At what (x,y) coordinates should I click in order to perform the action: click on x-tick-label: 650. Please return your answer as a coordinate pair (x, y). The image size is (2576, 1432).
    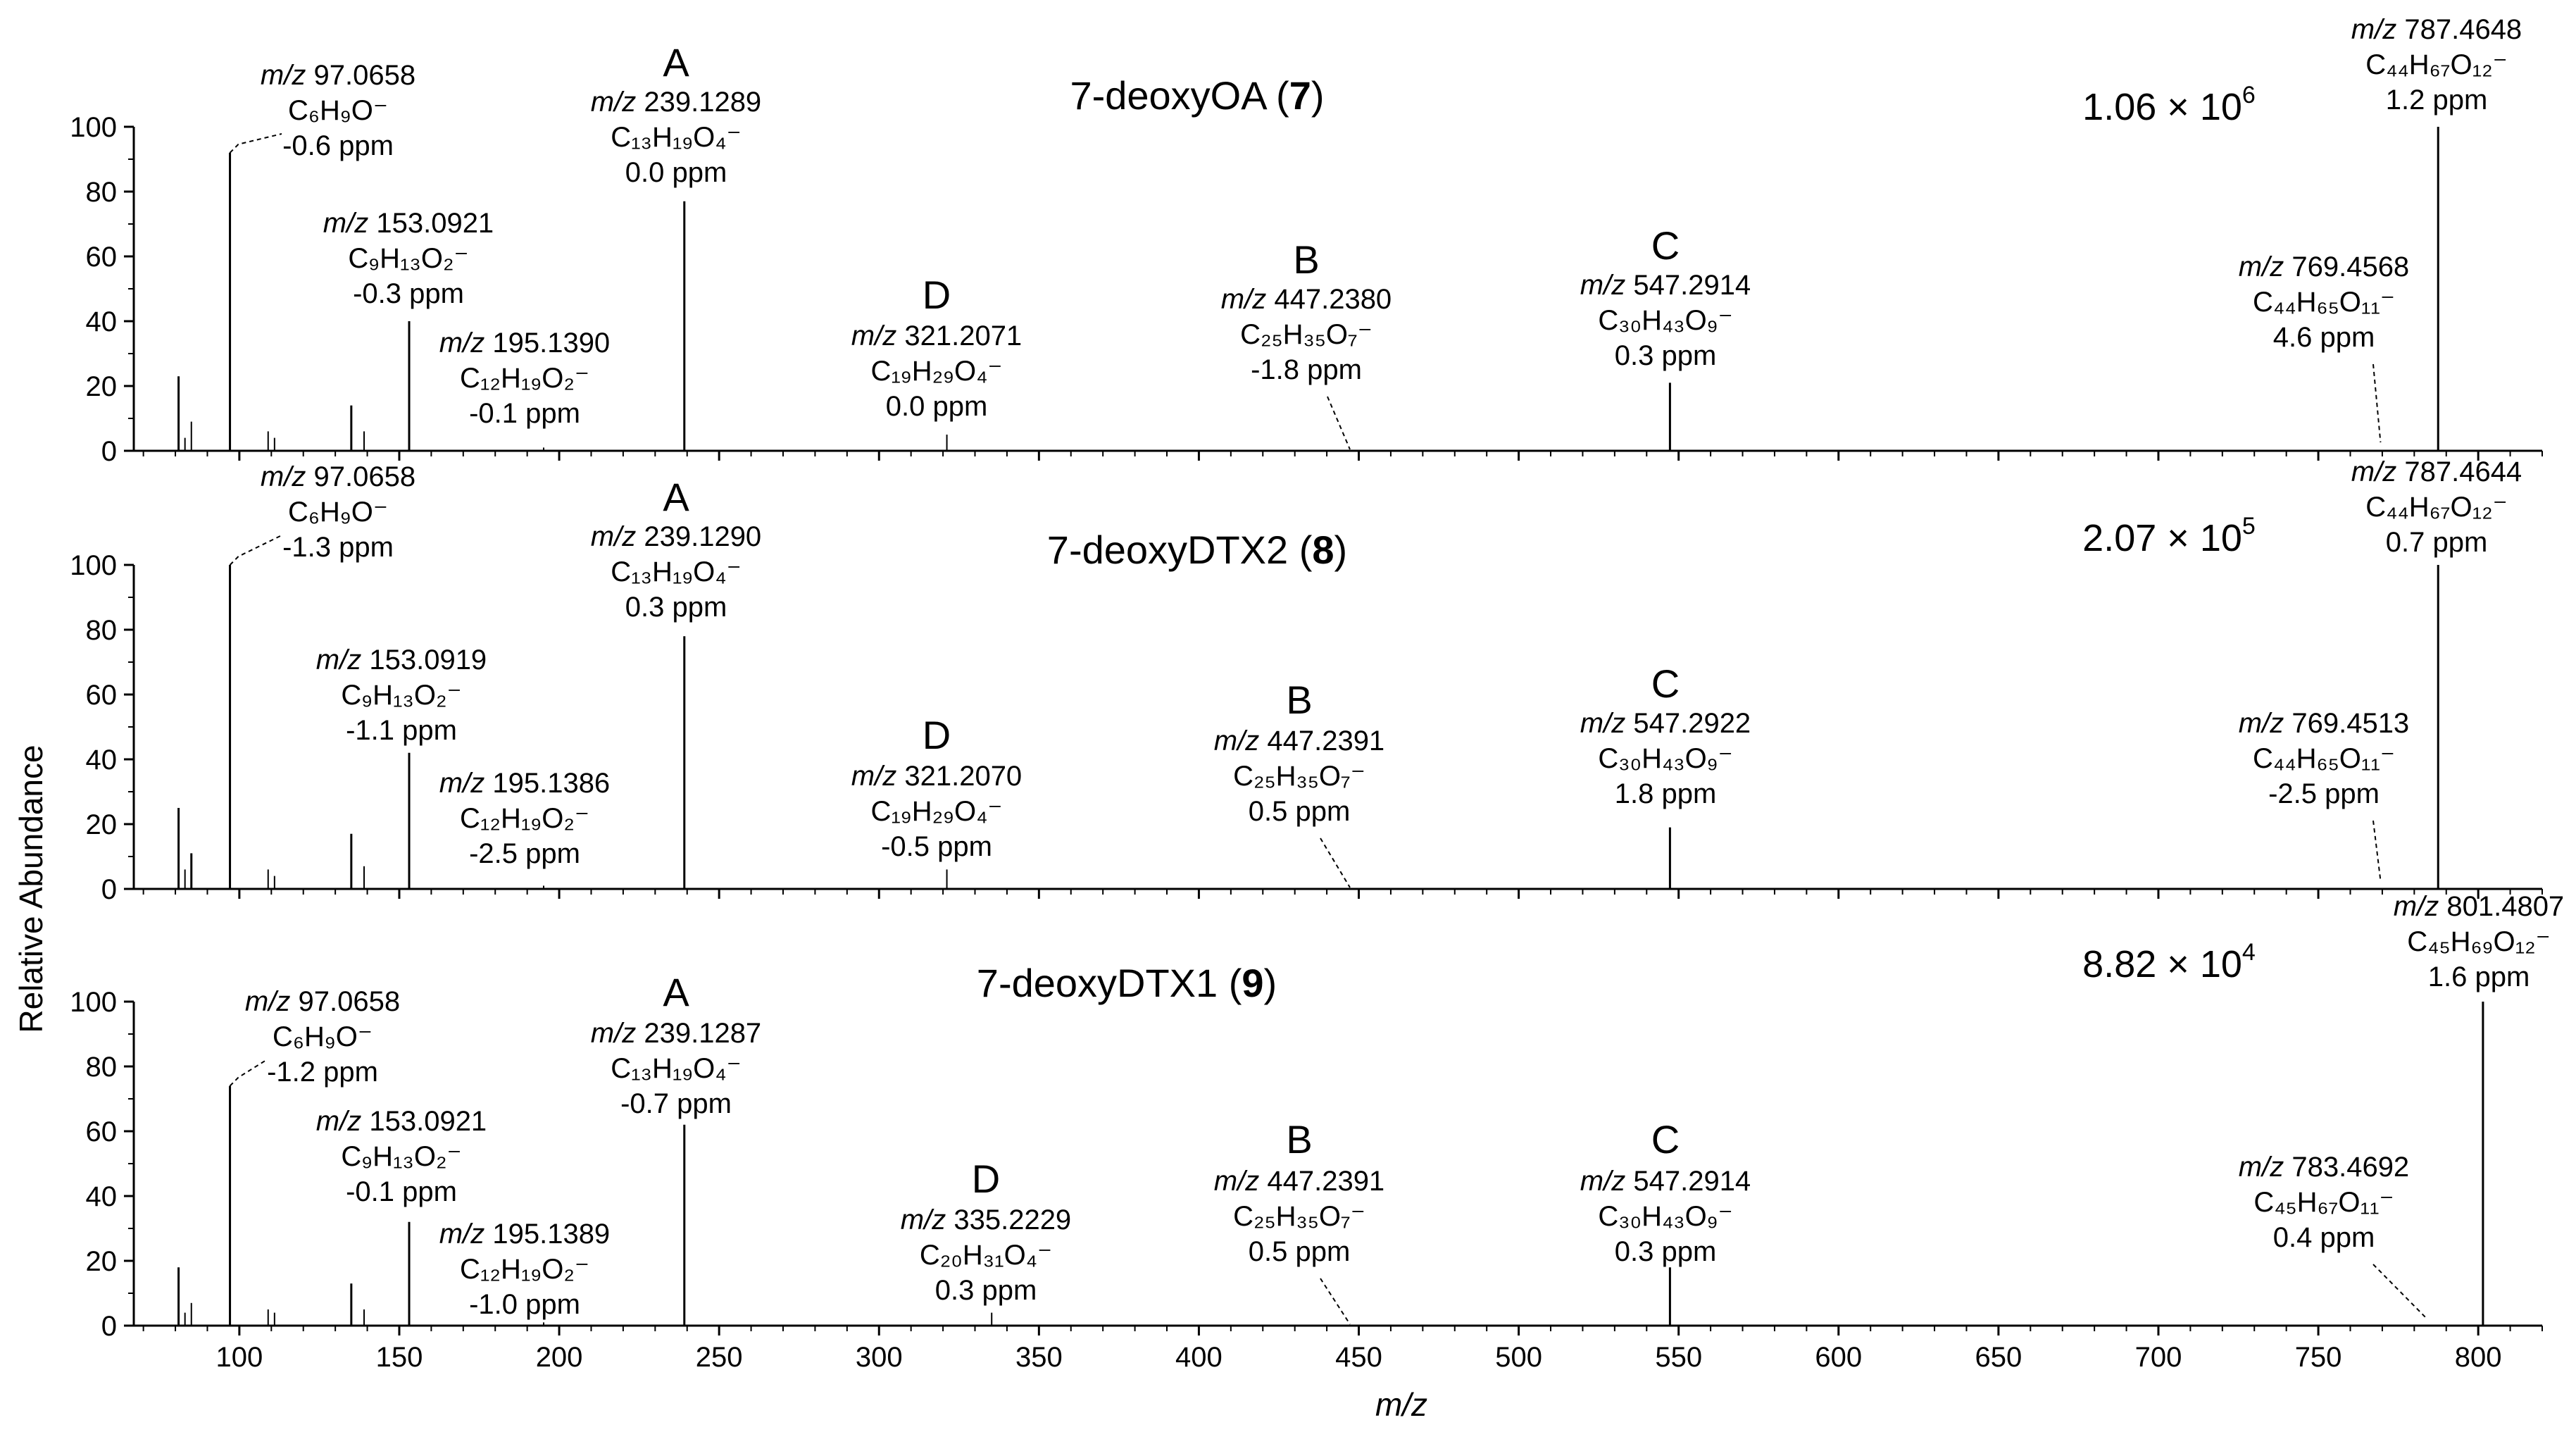
    Looking at the image, I should click on (1998, 1357).